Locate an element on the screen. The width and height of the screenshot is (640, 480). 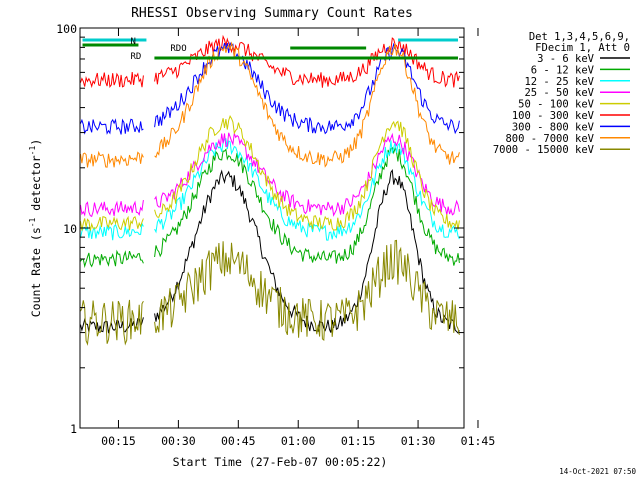
legend-label-6: 300 - 800 keV is located at coordinates (553, 127).